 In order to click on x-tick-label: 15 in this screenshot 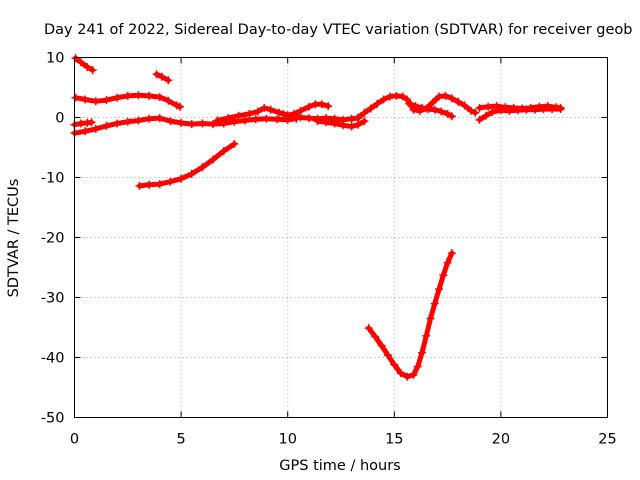, I will do `click(394, 440)`.